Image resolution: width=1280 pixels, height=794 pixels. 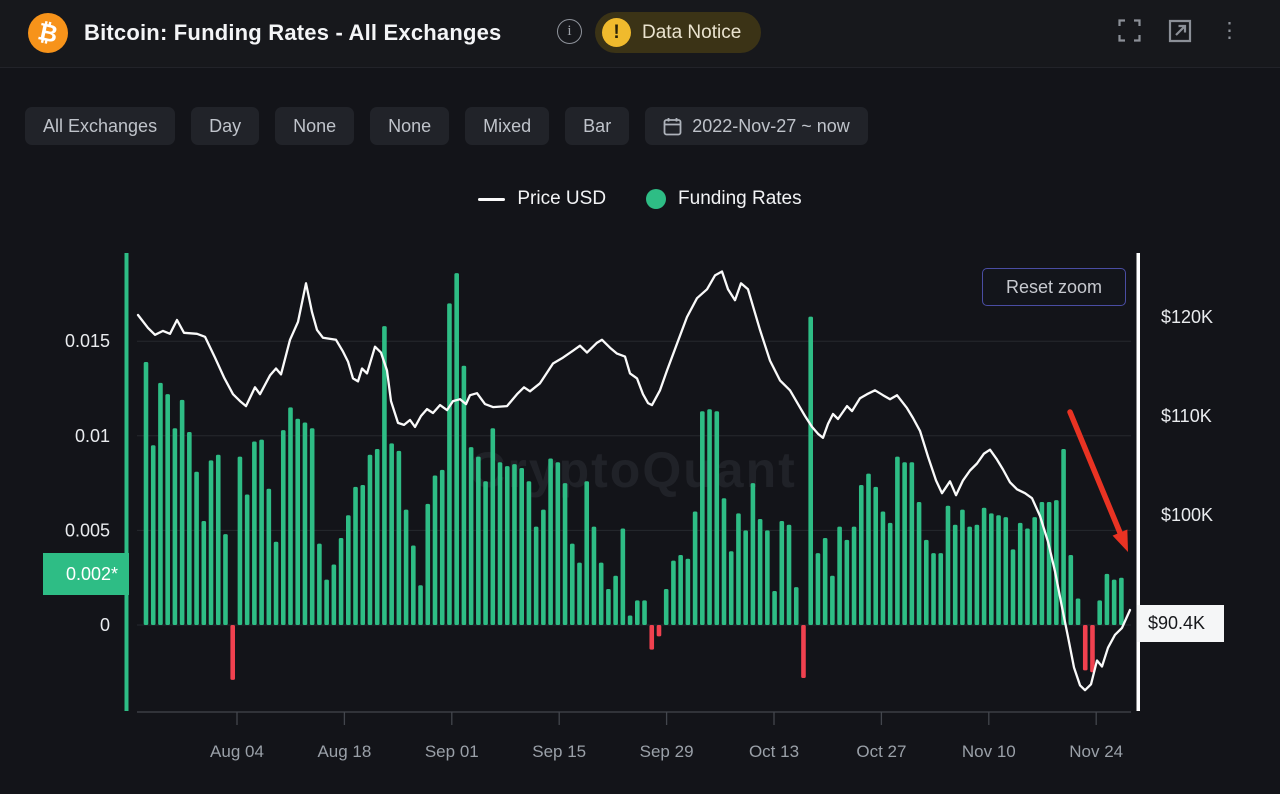 What do you see at coordinates (410, 126) in the screenshot?
I see `chip-option-2: None` at bounding box center [410, 126].